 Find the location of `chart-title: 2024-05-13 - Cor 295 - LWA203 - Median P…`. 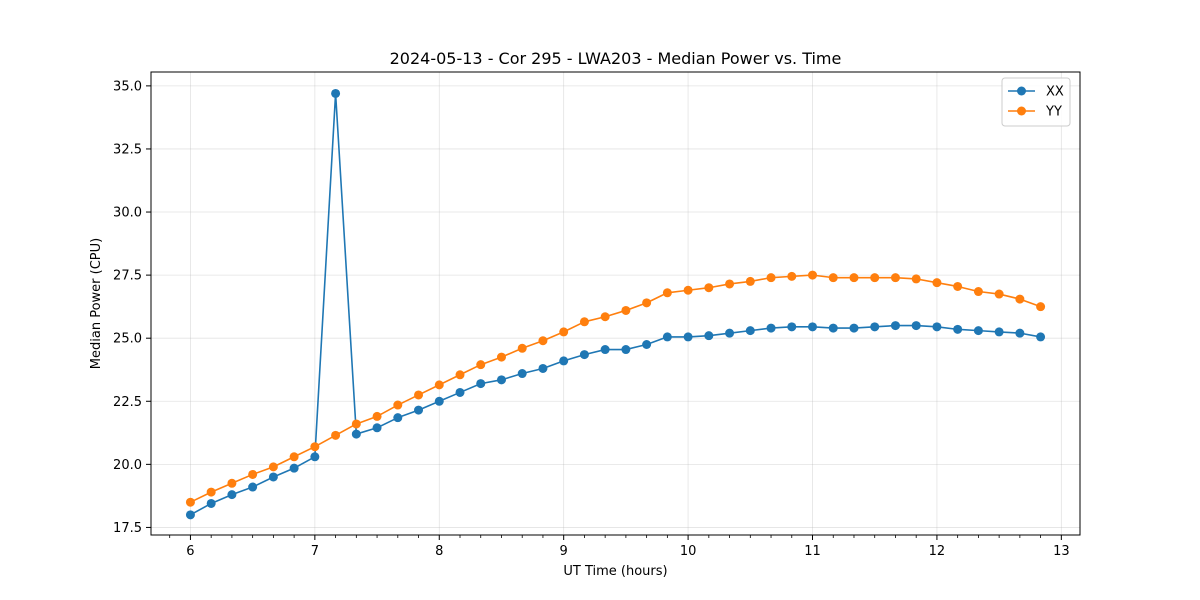

chart-title: 2024-05-13 - Cor 295 - LWA203 - Median P… is located at coordinates (616, 58).